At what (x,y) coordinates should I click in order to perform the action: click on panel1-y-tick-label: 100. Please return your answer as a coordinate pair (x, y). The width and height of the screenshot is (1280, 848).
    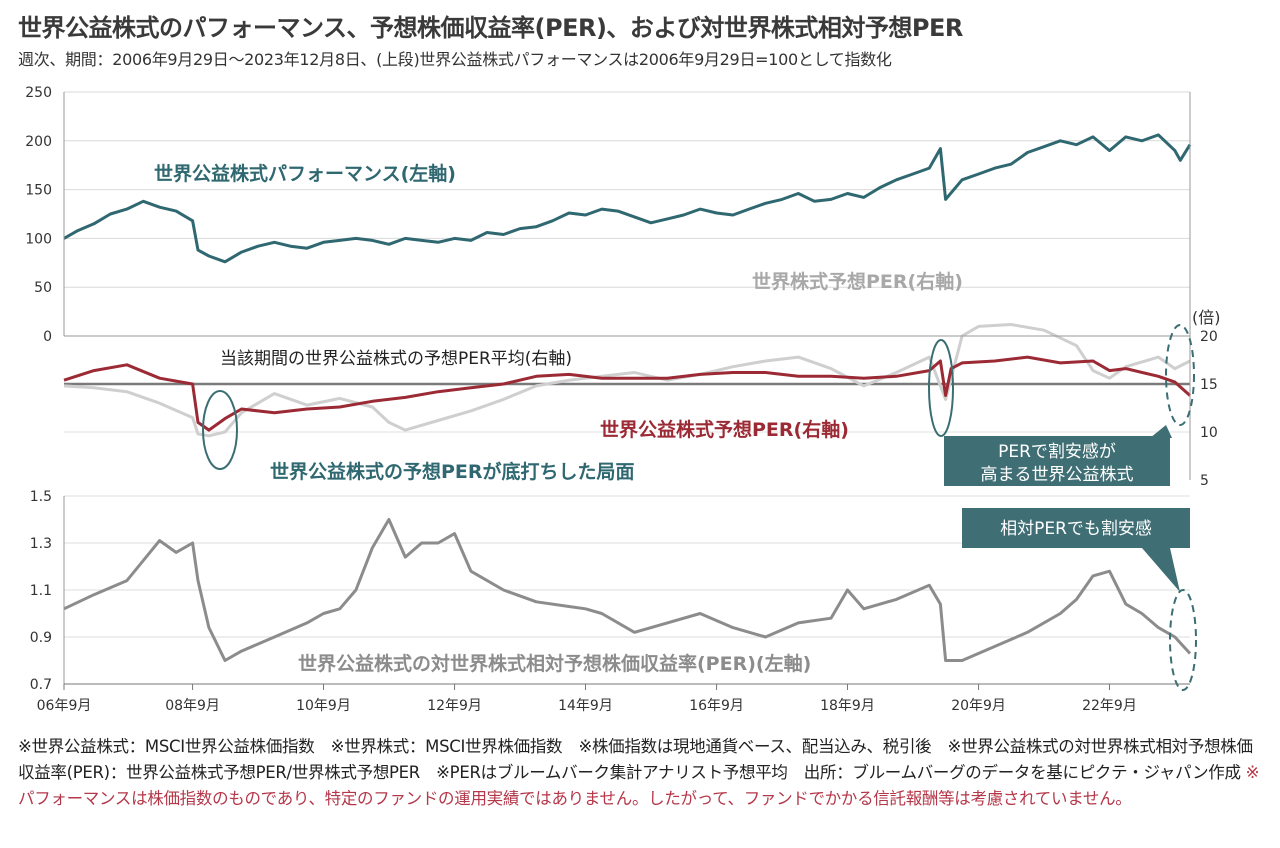
    Looking at the image, I should click on (38, 239).